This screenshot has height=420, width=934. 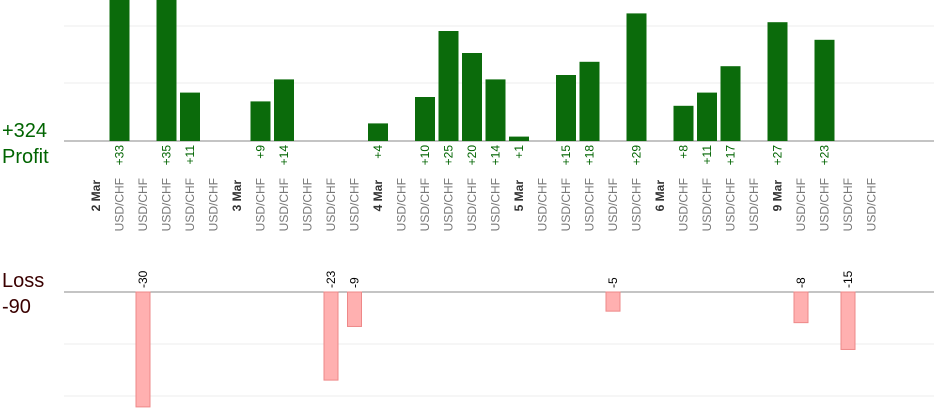 What do you see at coordinates (684, 152) in the screenshot?
I see `bar-value-label: +8` at bounding box center [684, 152].